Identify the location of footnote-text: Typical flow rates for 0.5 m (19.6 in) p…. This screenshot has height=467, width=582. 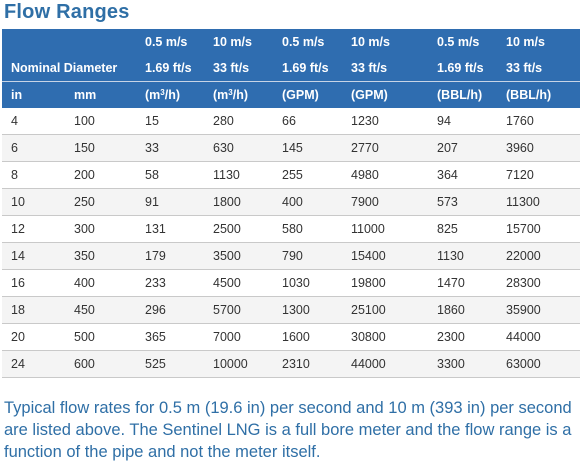
(288, 430).